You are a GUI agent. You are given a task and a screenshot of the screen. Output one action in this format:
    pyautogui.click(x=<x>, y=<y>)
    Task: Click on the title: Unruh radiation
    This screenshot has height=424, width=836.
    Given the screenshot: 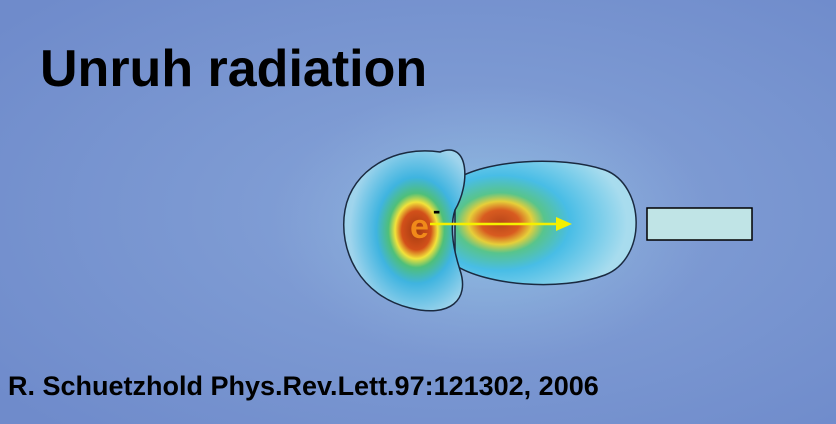 What is the action you would take?
    pyautogui.click(x=233, y=69)
    